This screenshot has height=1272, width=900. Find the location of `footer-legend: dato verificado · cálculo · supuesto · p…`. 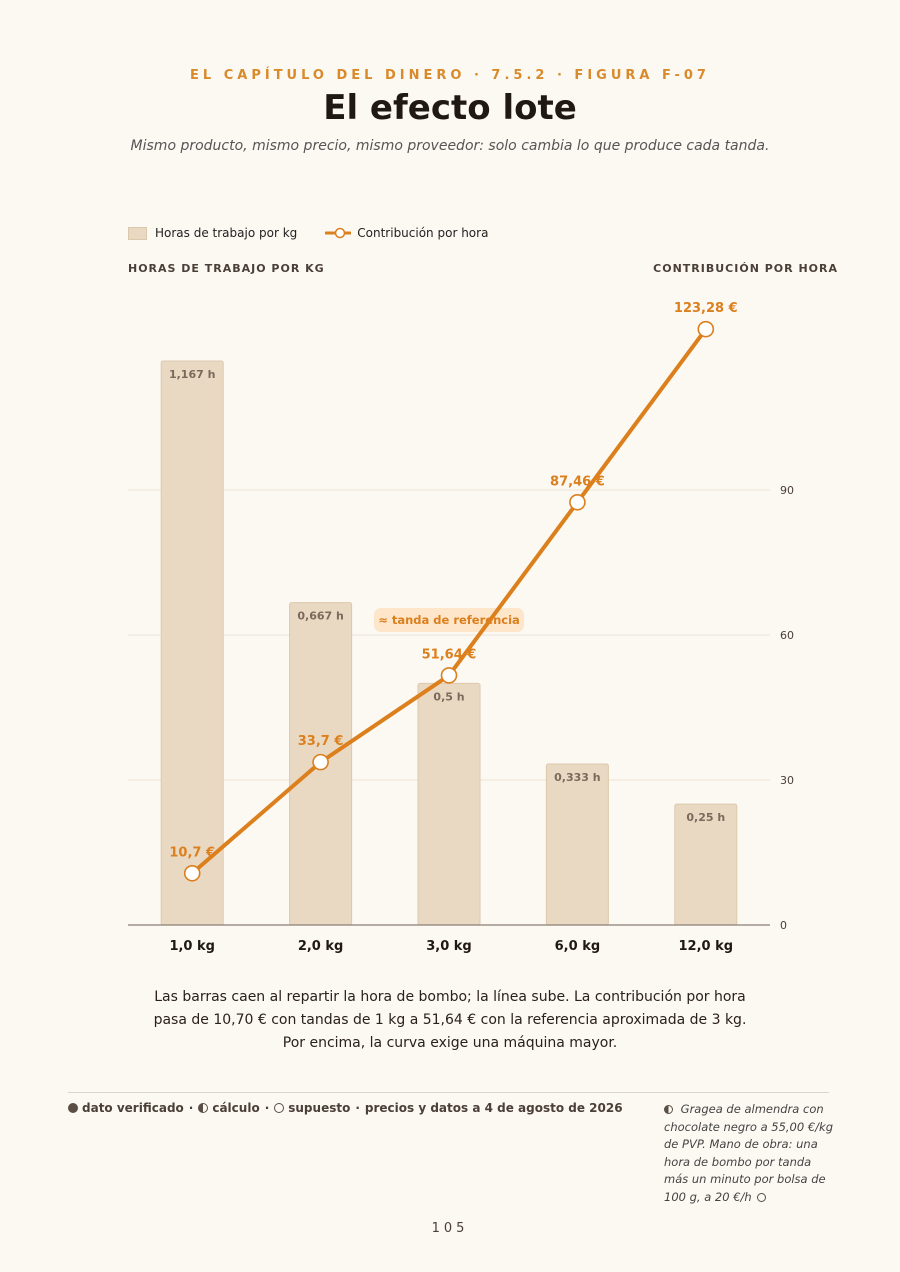

footer-legend: dato verificado · cálculo · supuesto · p… is located at coordinates (345, 1108).